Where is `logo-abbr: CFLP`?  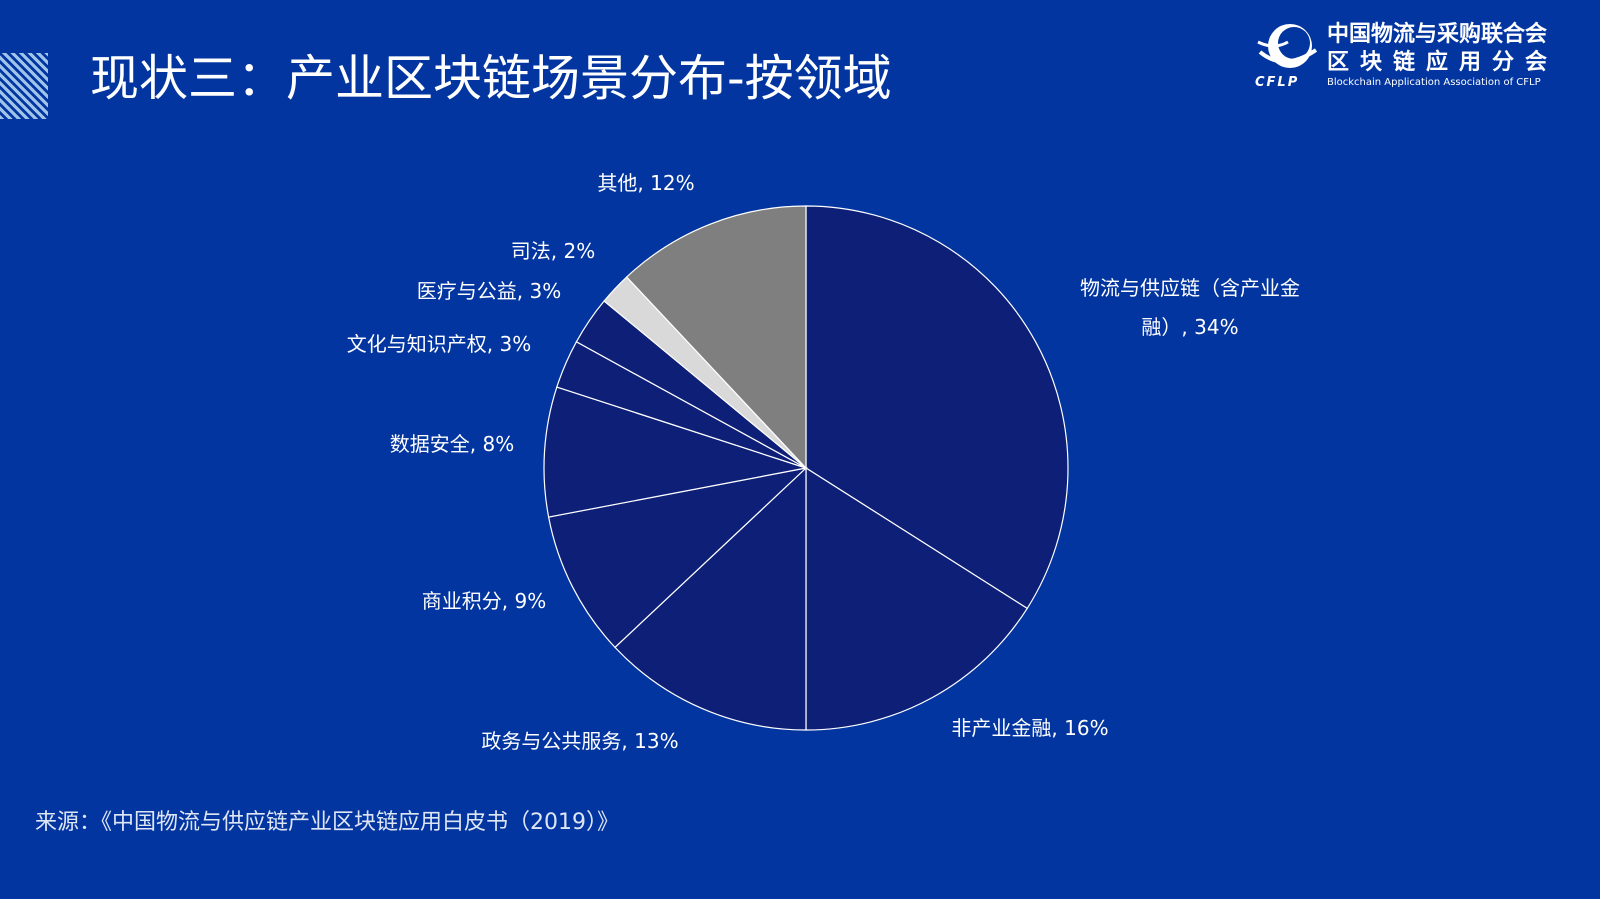
logo-abbr: CFLP is located at coordinates (1277, 82).